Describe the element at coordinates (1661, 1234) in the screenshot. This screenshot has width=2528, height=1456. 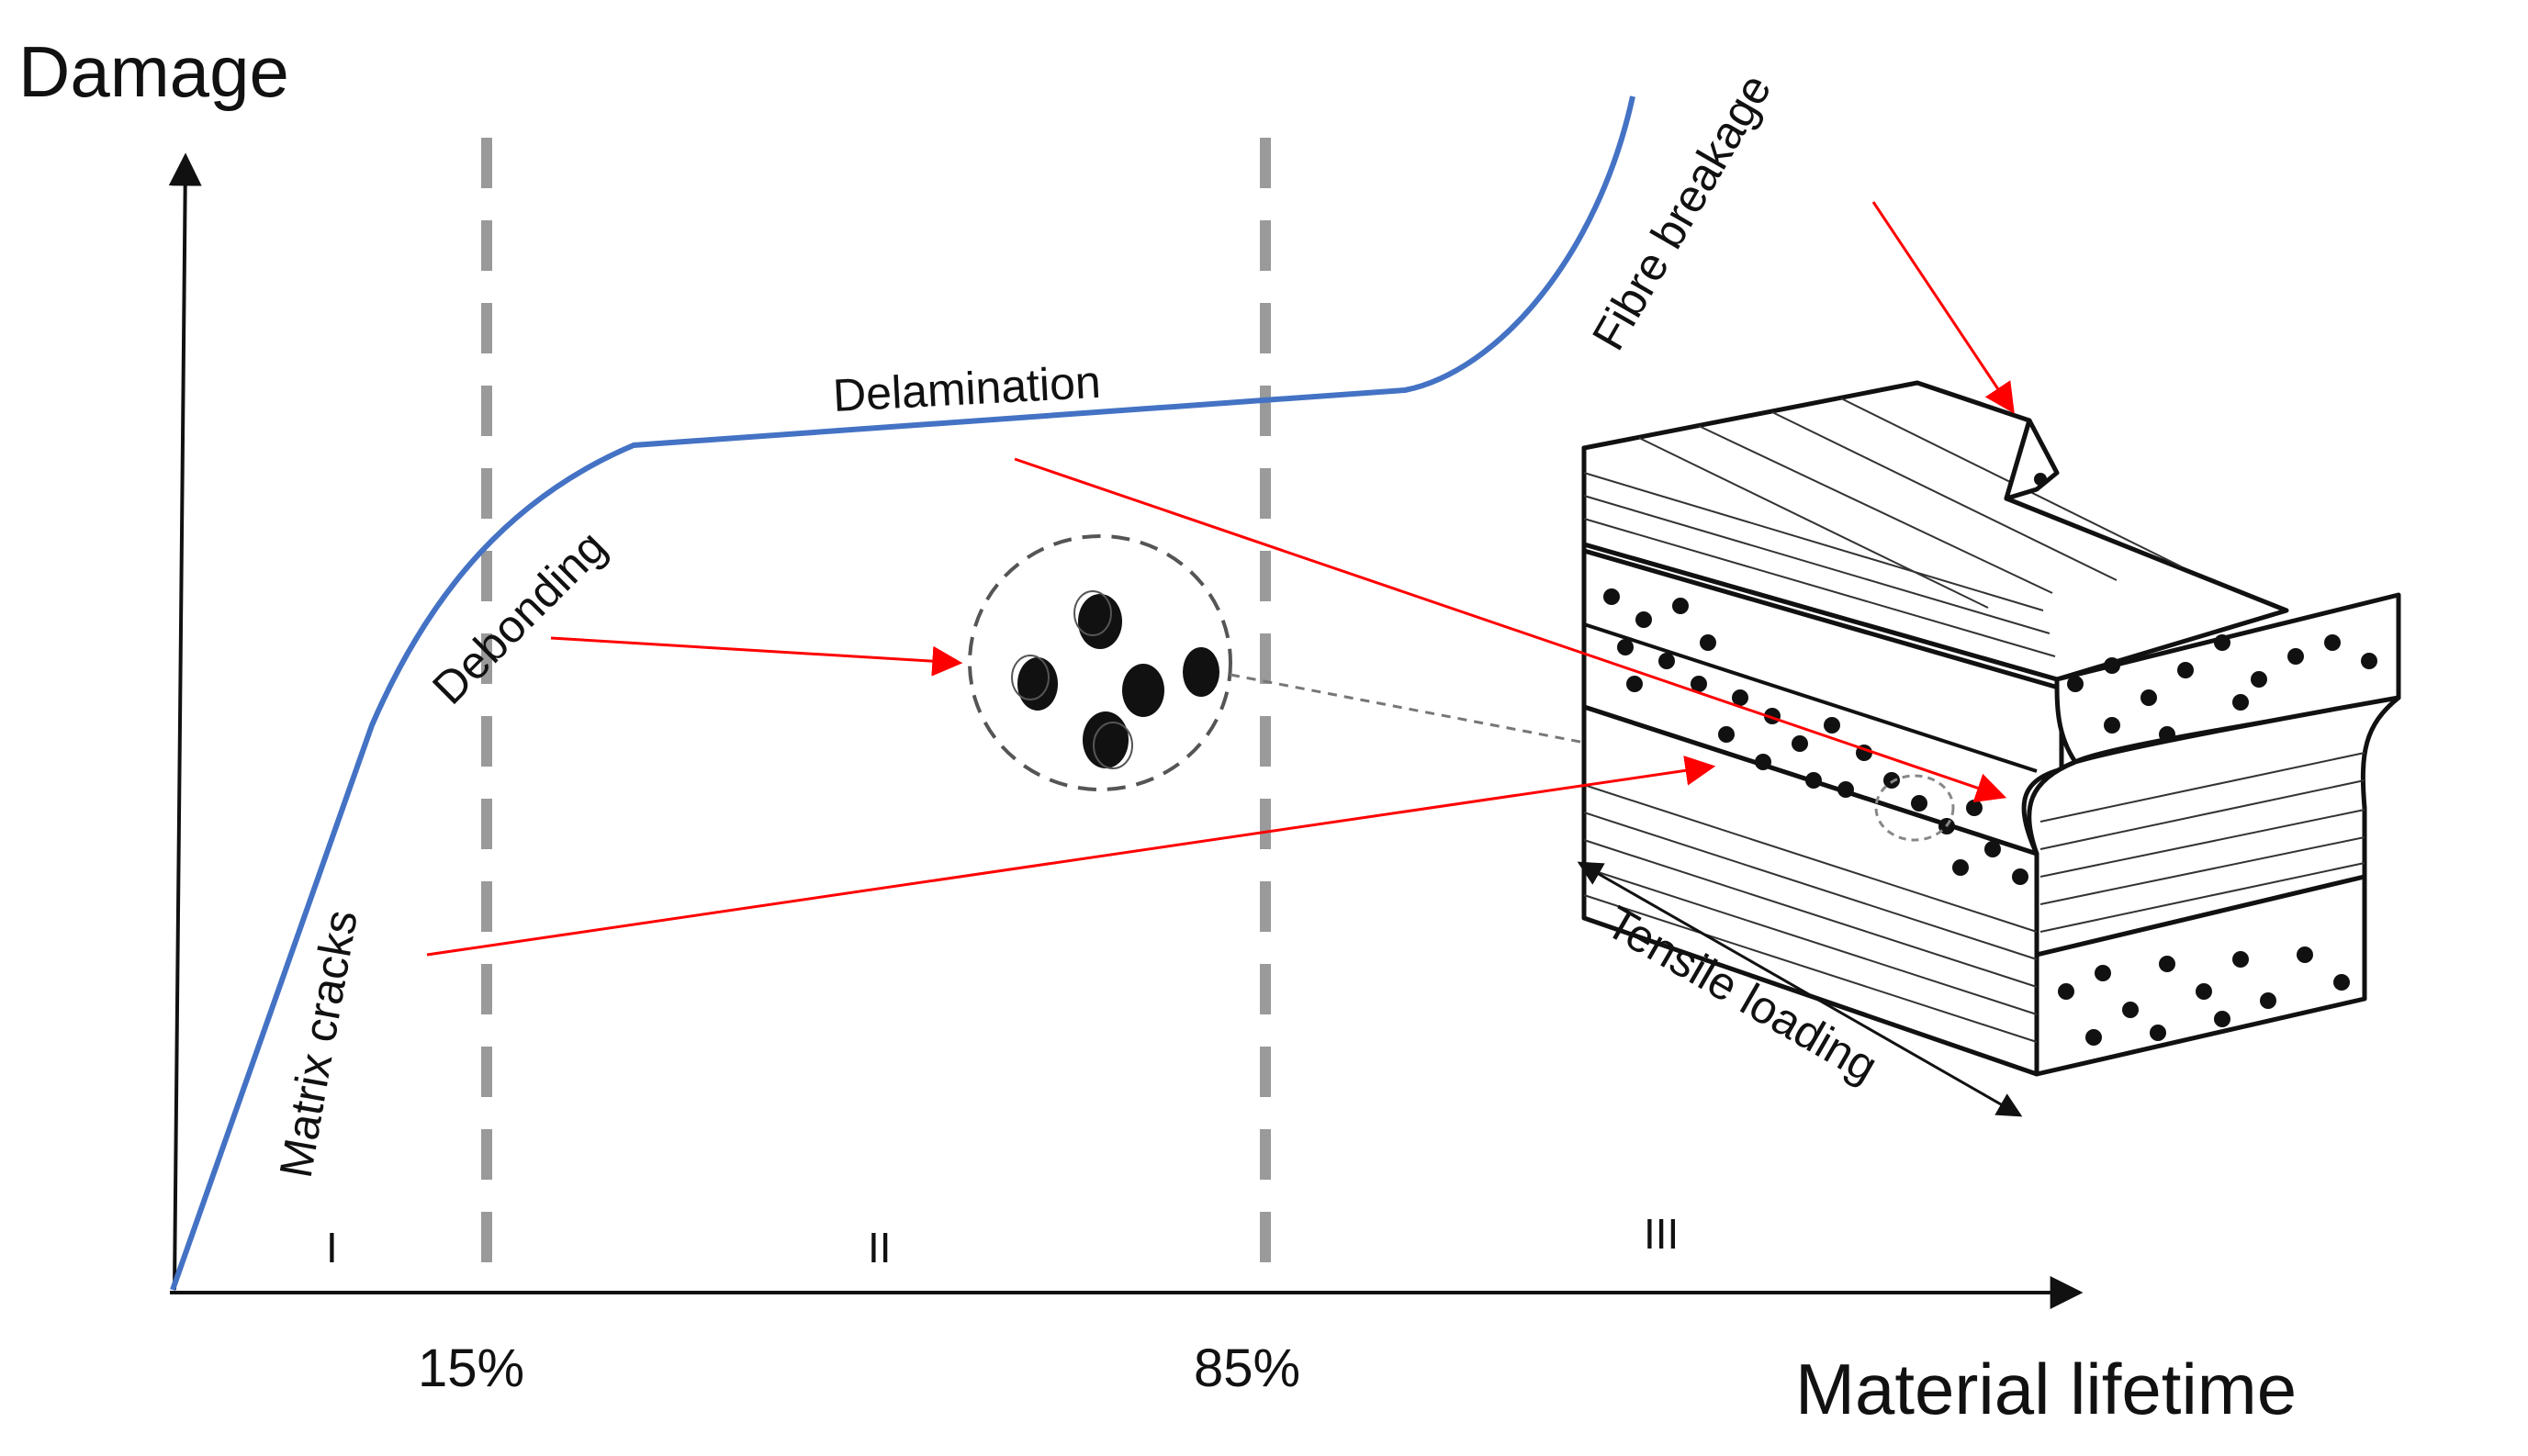
I see `stage-label-3: III` at that location.